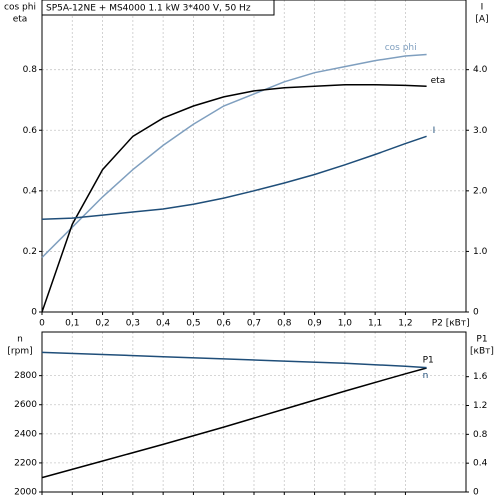  What do you see at coordinates (193, 324) in the screenshot?
I see `x-tick-label: 0,5` at bounding box center [193, 324].